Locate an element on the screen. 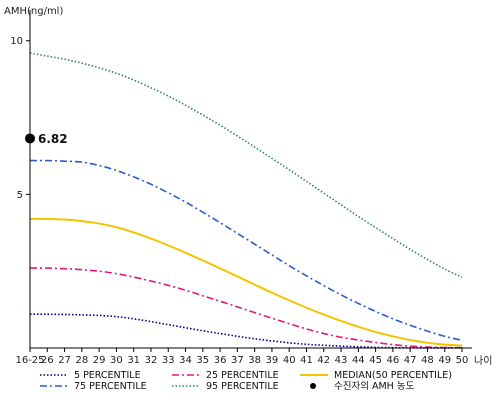 The height and width of the screenshot is (400, 500). x-tick-label: 31 is located at coordinates (133, 360).